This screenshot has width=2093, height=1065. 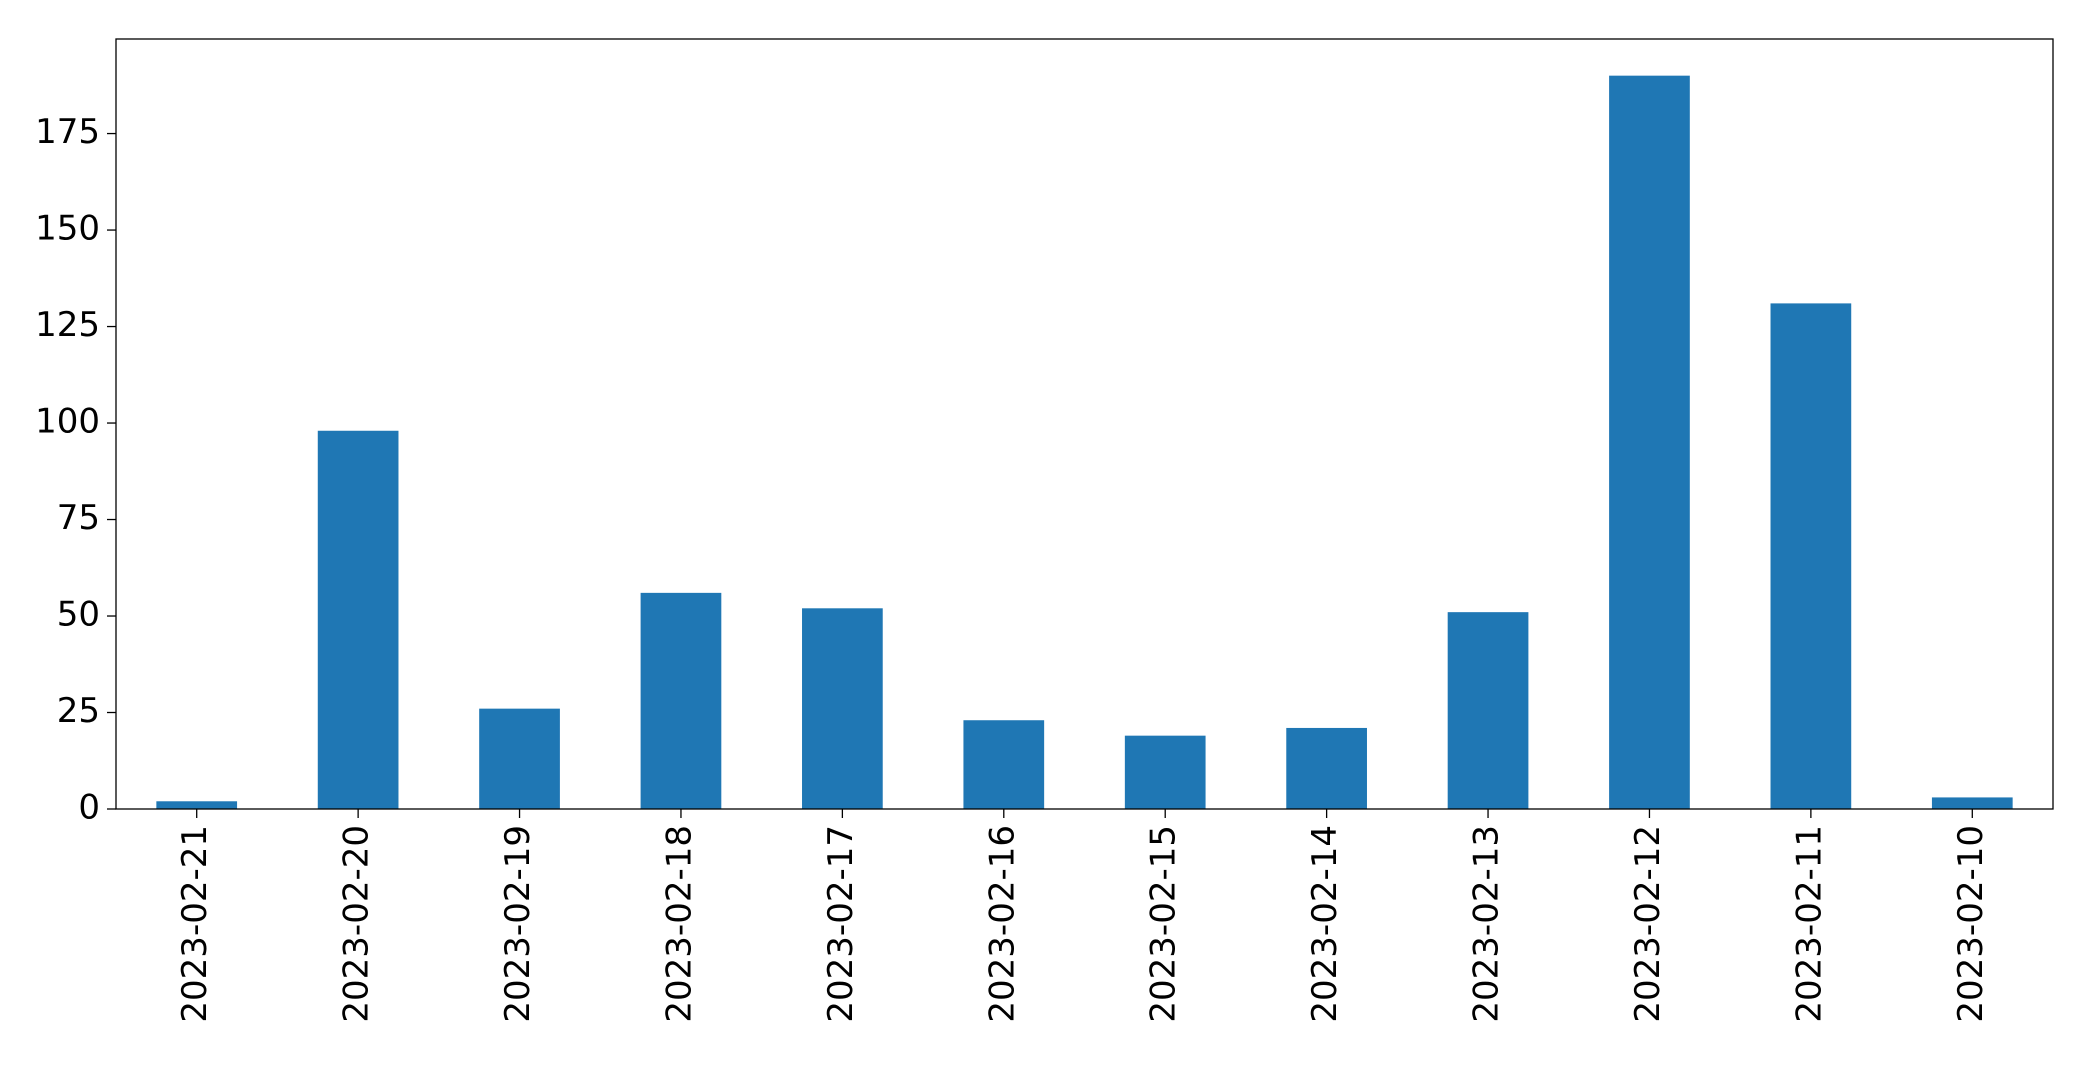 What do you see at coordinates (1002, 924) in the screenshot?
I see `x-tick-label: 2023-02-16` at bounding box center [1002, 924].